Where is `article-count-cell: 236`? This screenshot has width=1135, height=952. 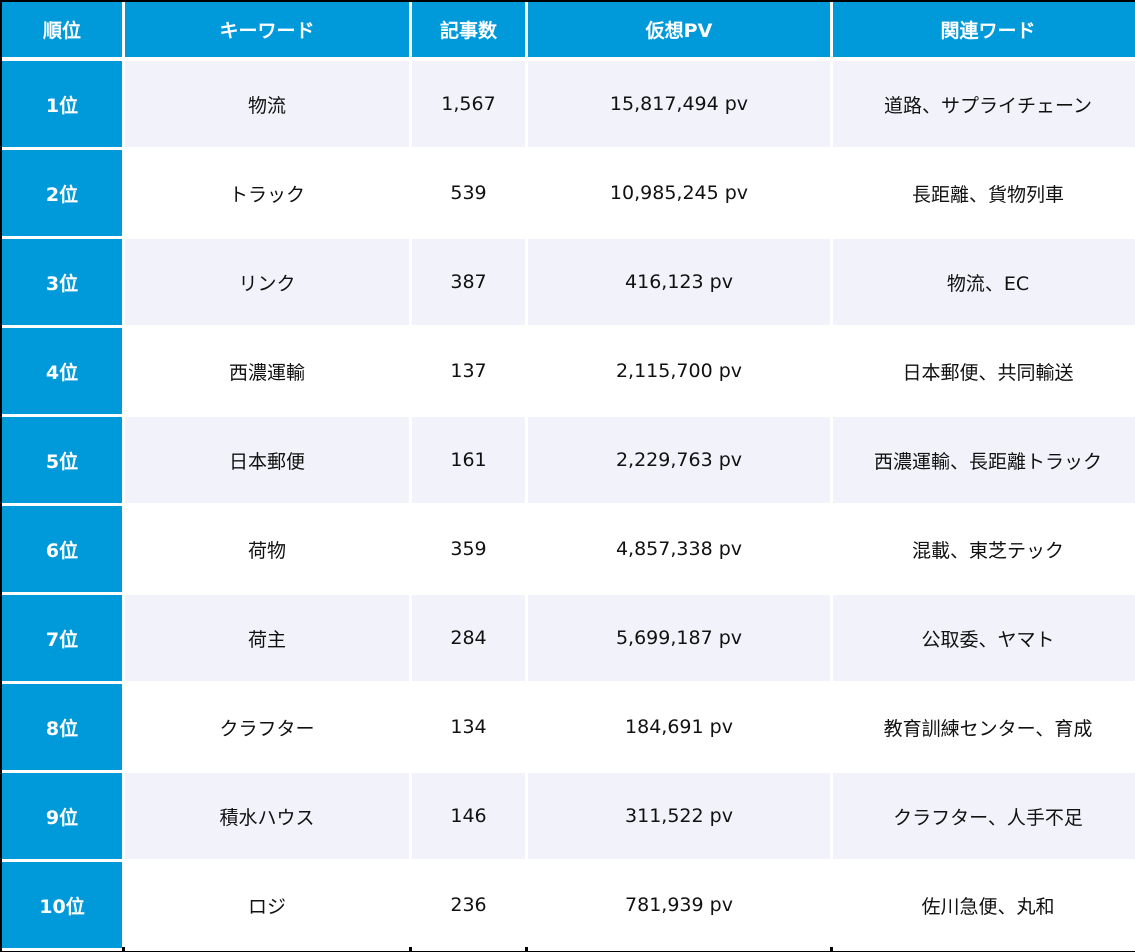
article-count-cell: 236 is located at coordinates (468, 906).